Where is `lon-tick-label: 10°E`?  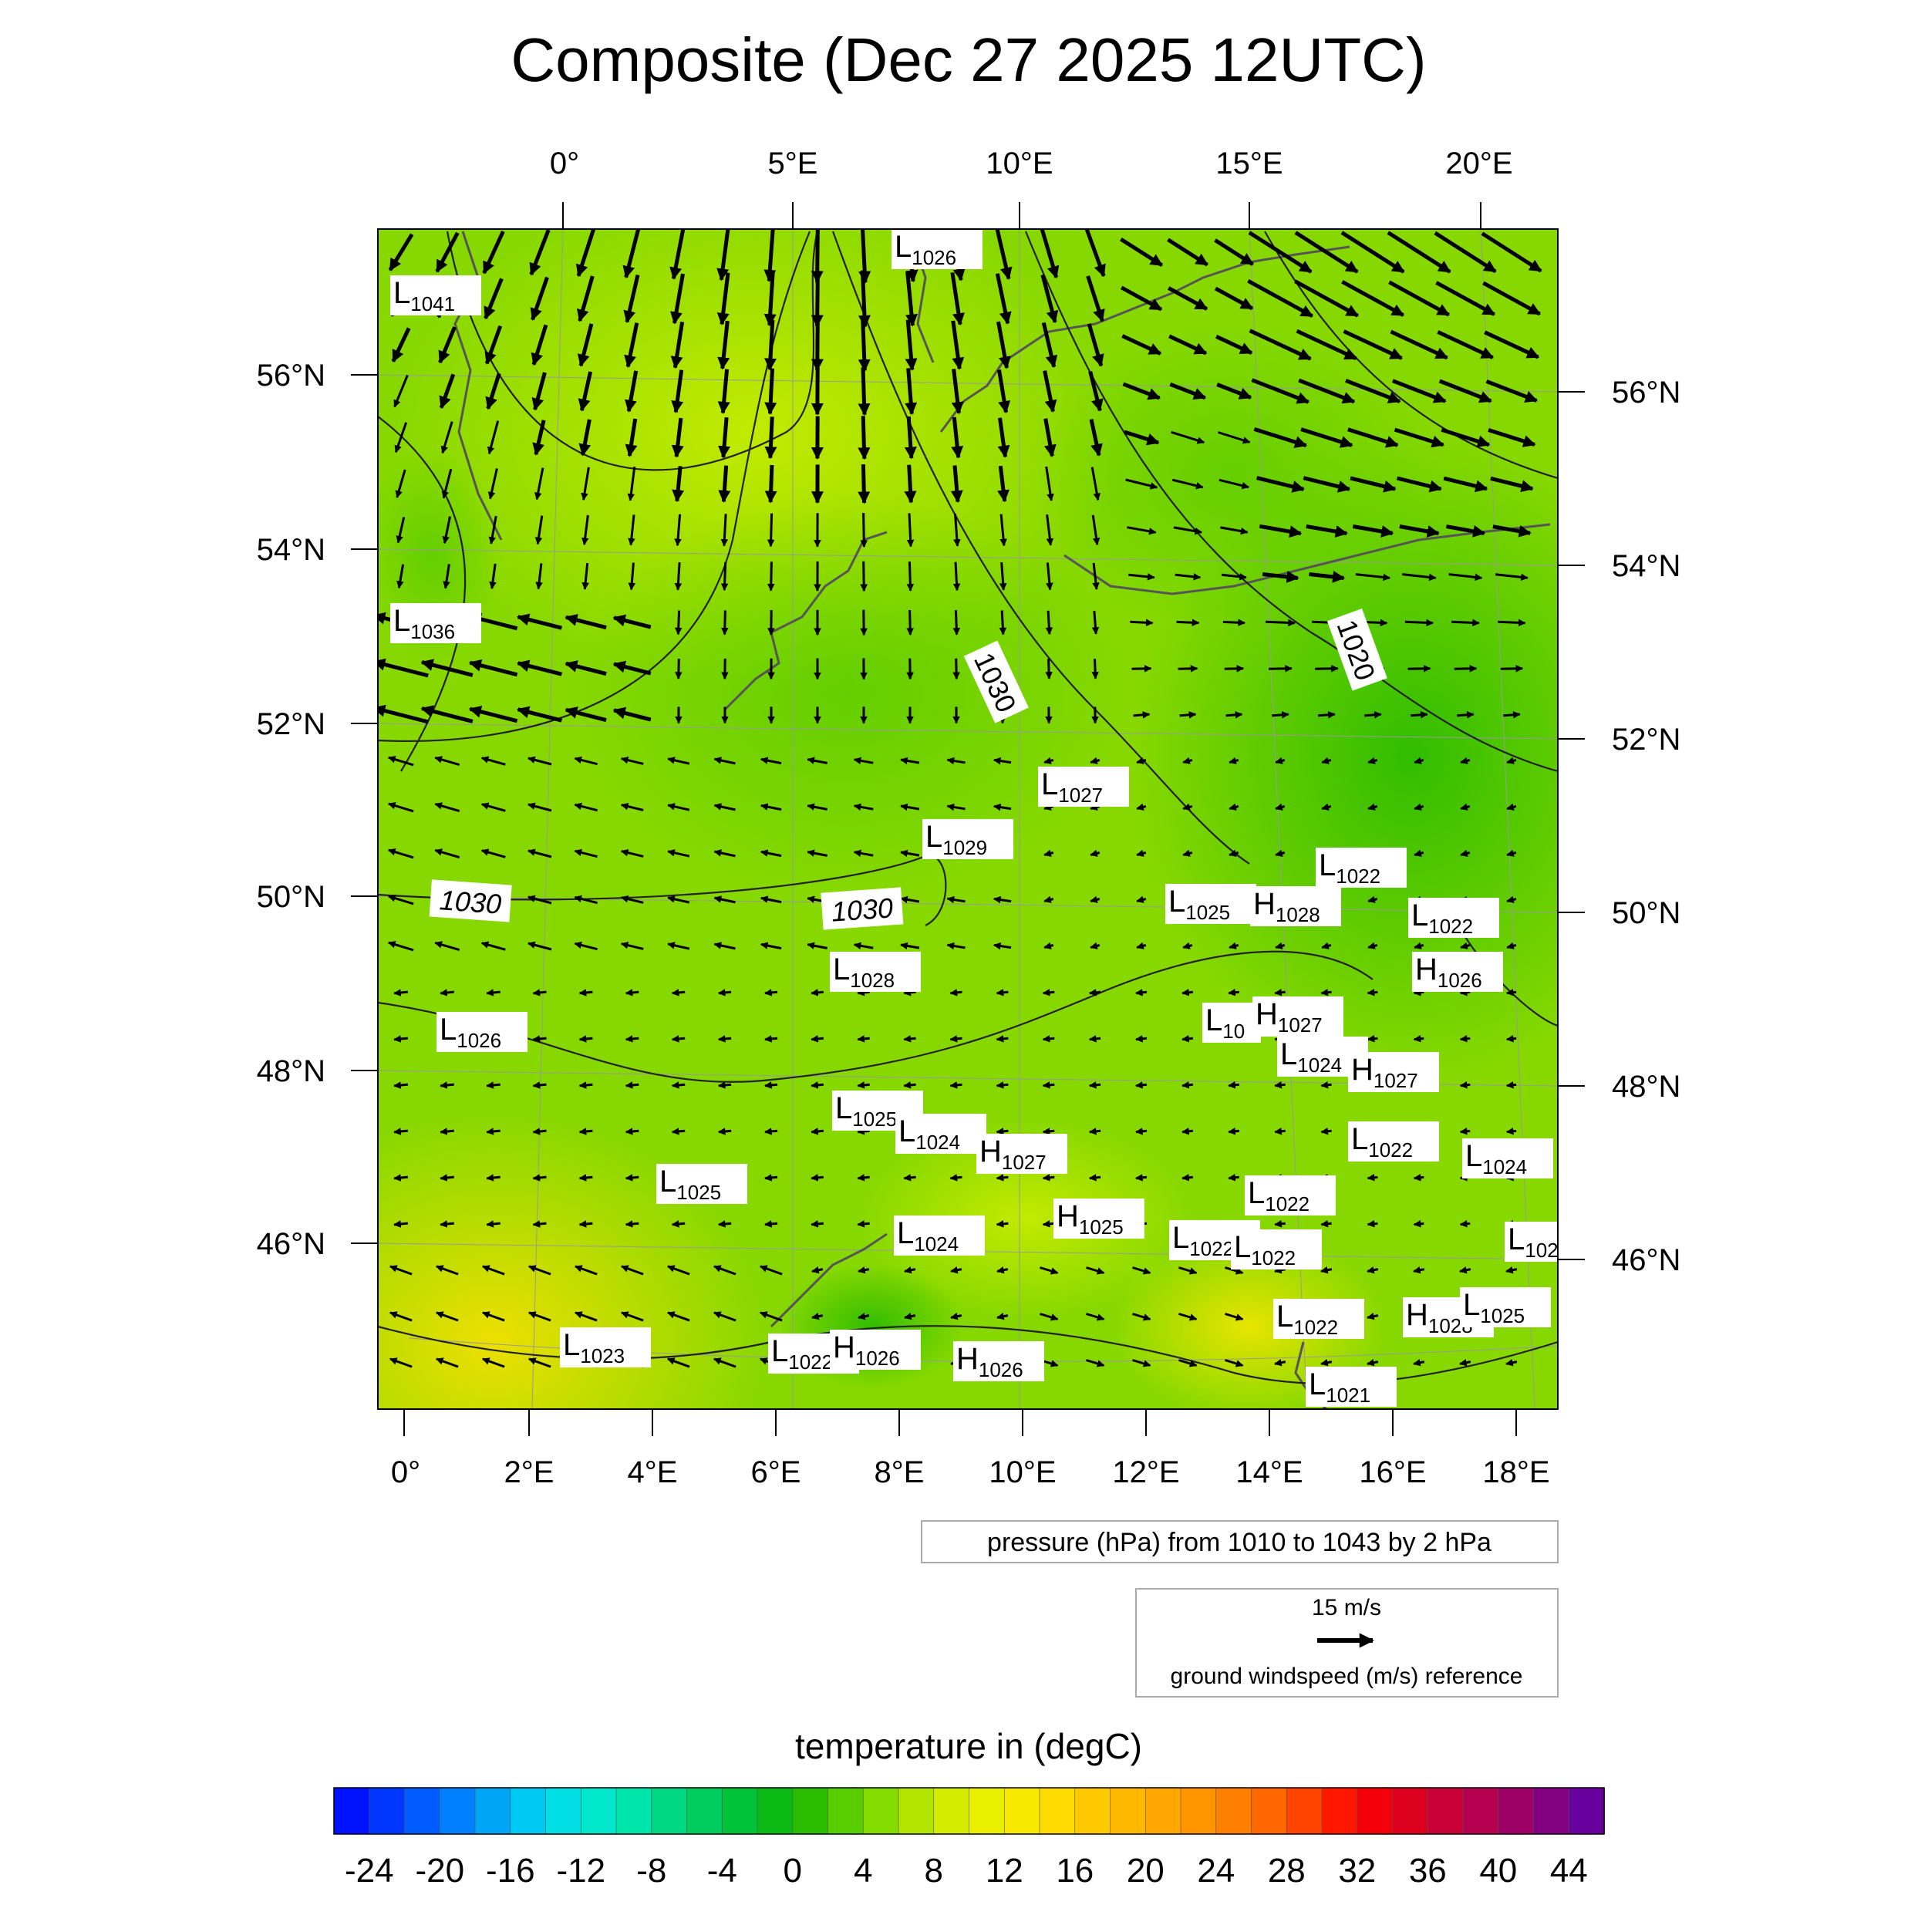
lon-tick-label: 10°E is located at coordinates (1019, 163).